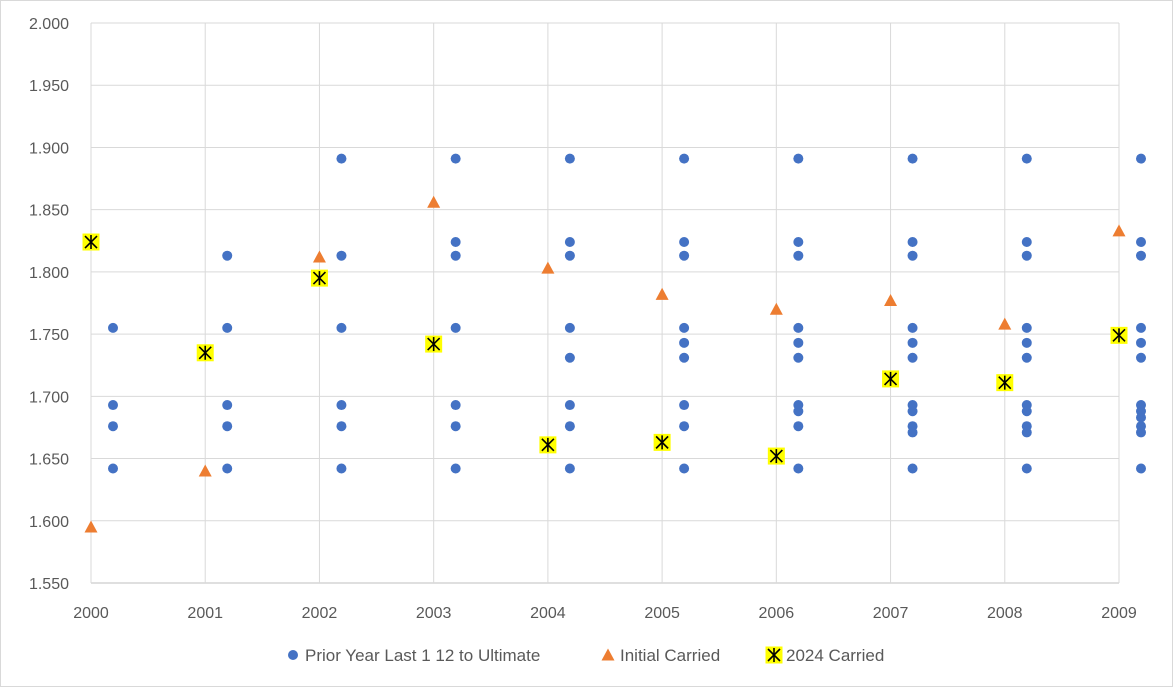 The image size is (1173, 691). What do you see at coordinates (49, 397) in the screenshot?
I see `y-tick-label: 1.700` at bounding box center [49, 397].